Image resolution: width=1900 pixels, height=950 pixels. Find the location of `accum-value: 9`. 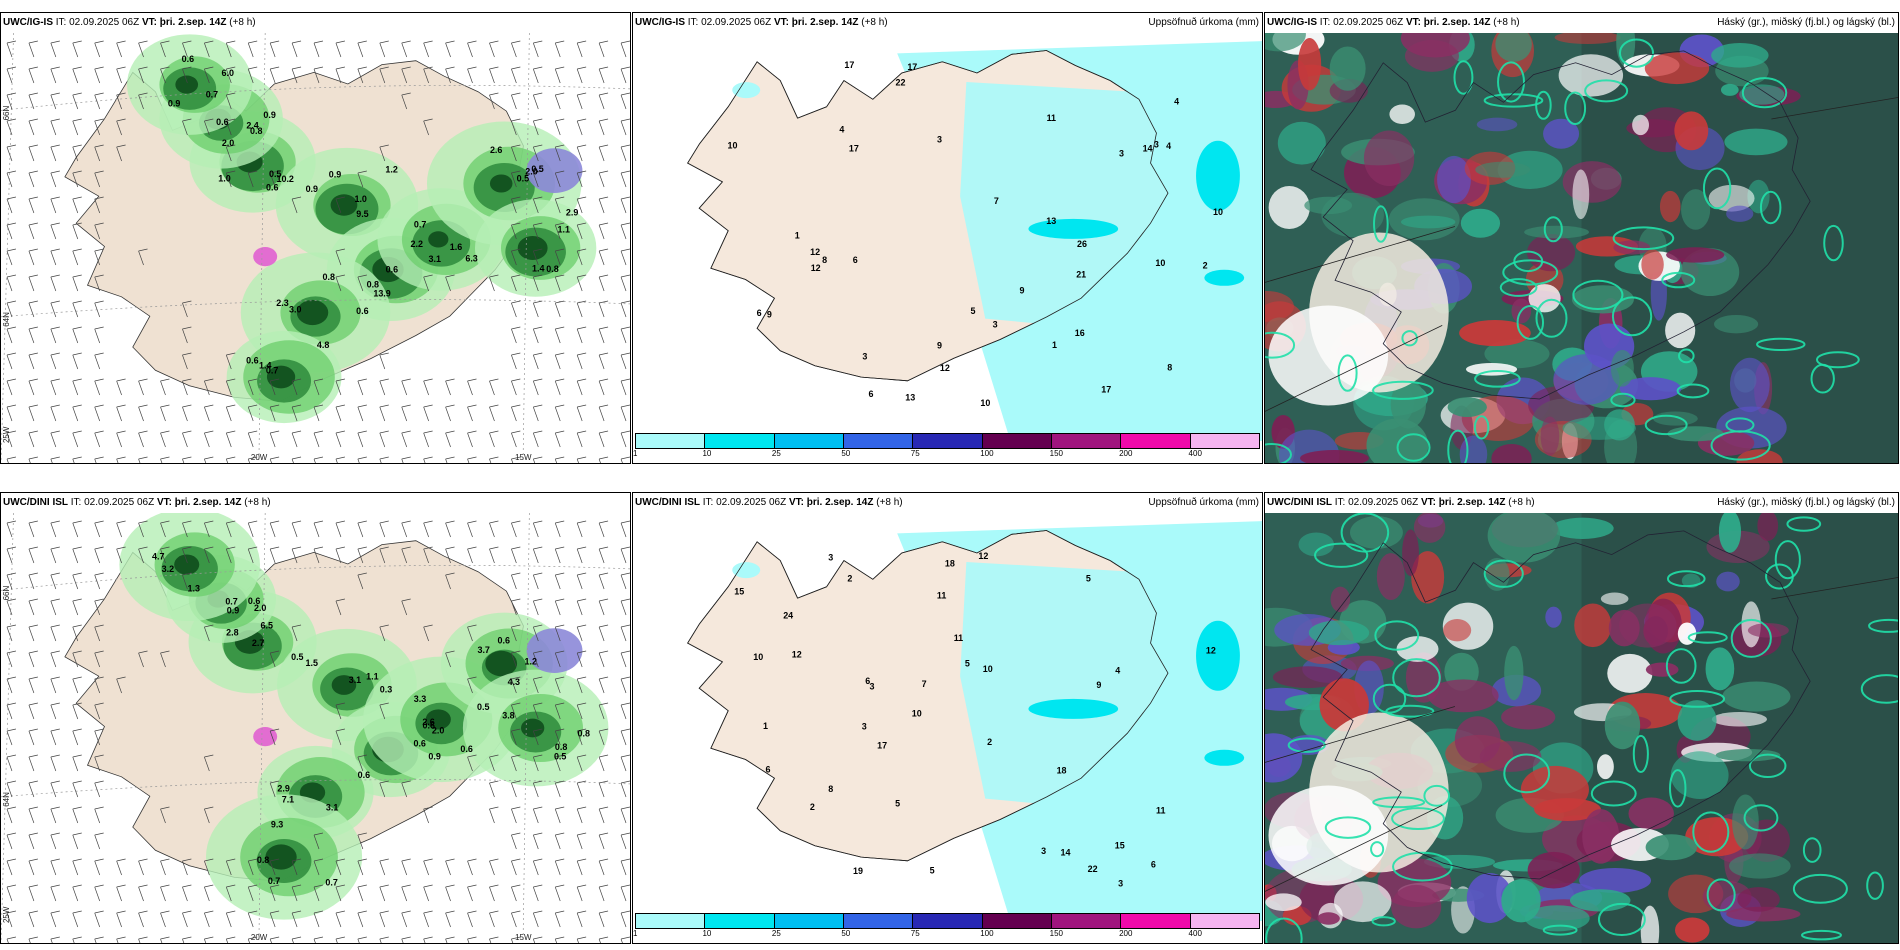

accum-value: 9 is located at coordinates (1098, 685).